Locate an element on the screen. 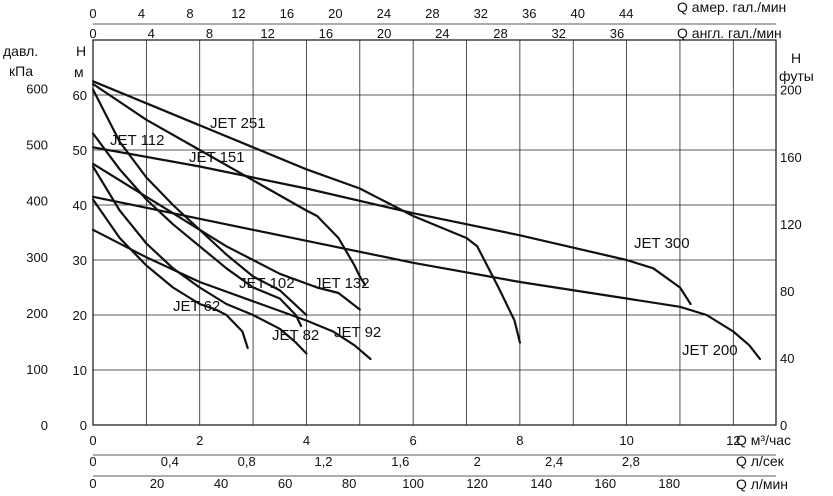 This screenshot has width=833, height=496. y-ft-tick-label: 40 is located at coordinates (787, 358).